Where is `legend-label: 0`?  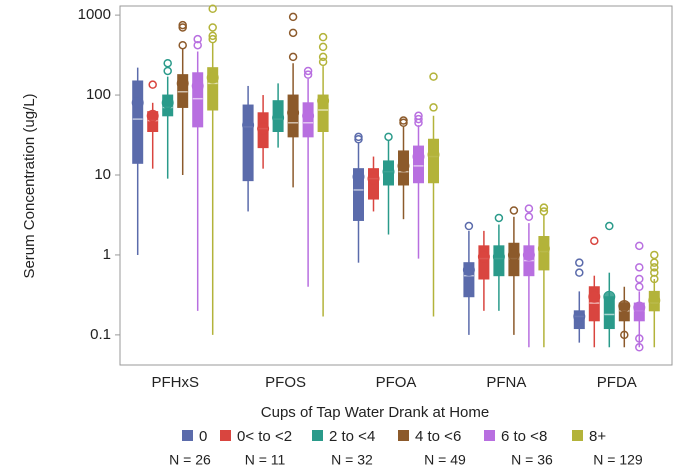
legend-label: 0 is located at coordinates (203, 436).